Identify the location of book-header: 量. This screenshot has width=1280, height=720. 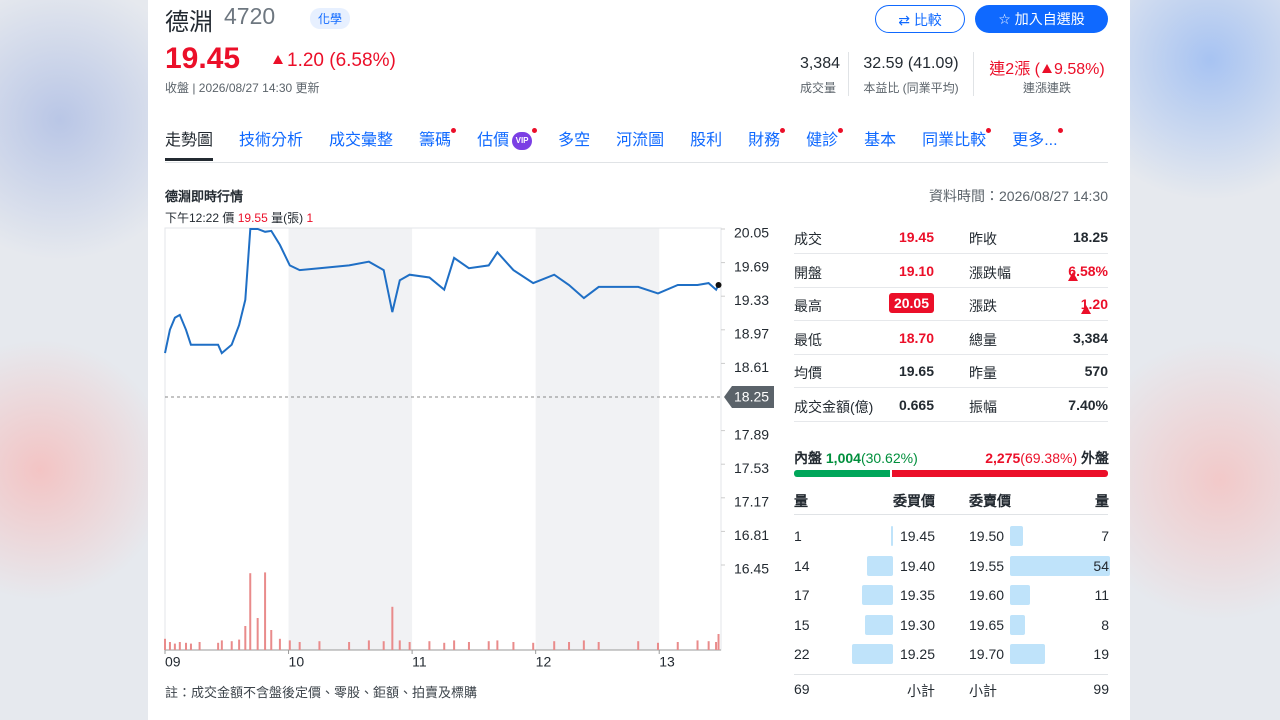
(1102, 501).